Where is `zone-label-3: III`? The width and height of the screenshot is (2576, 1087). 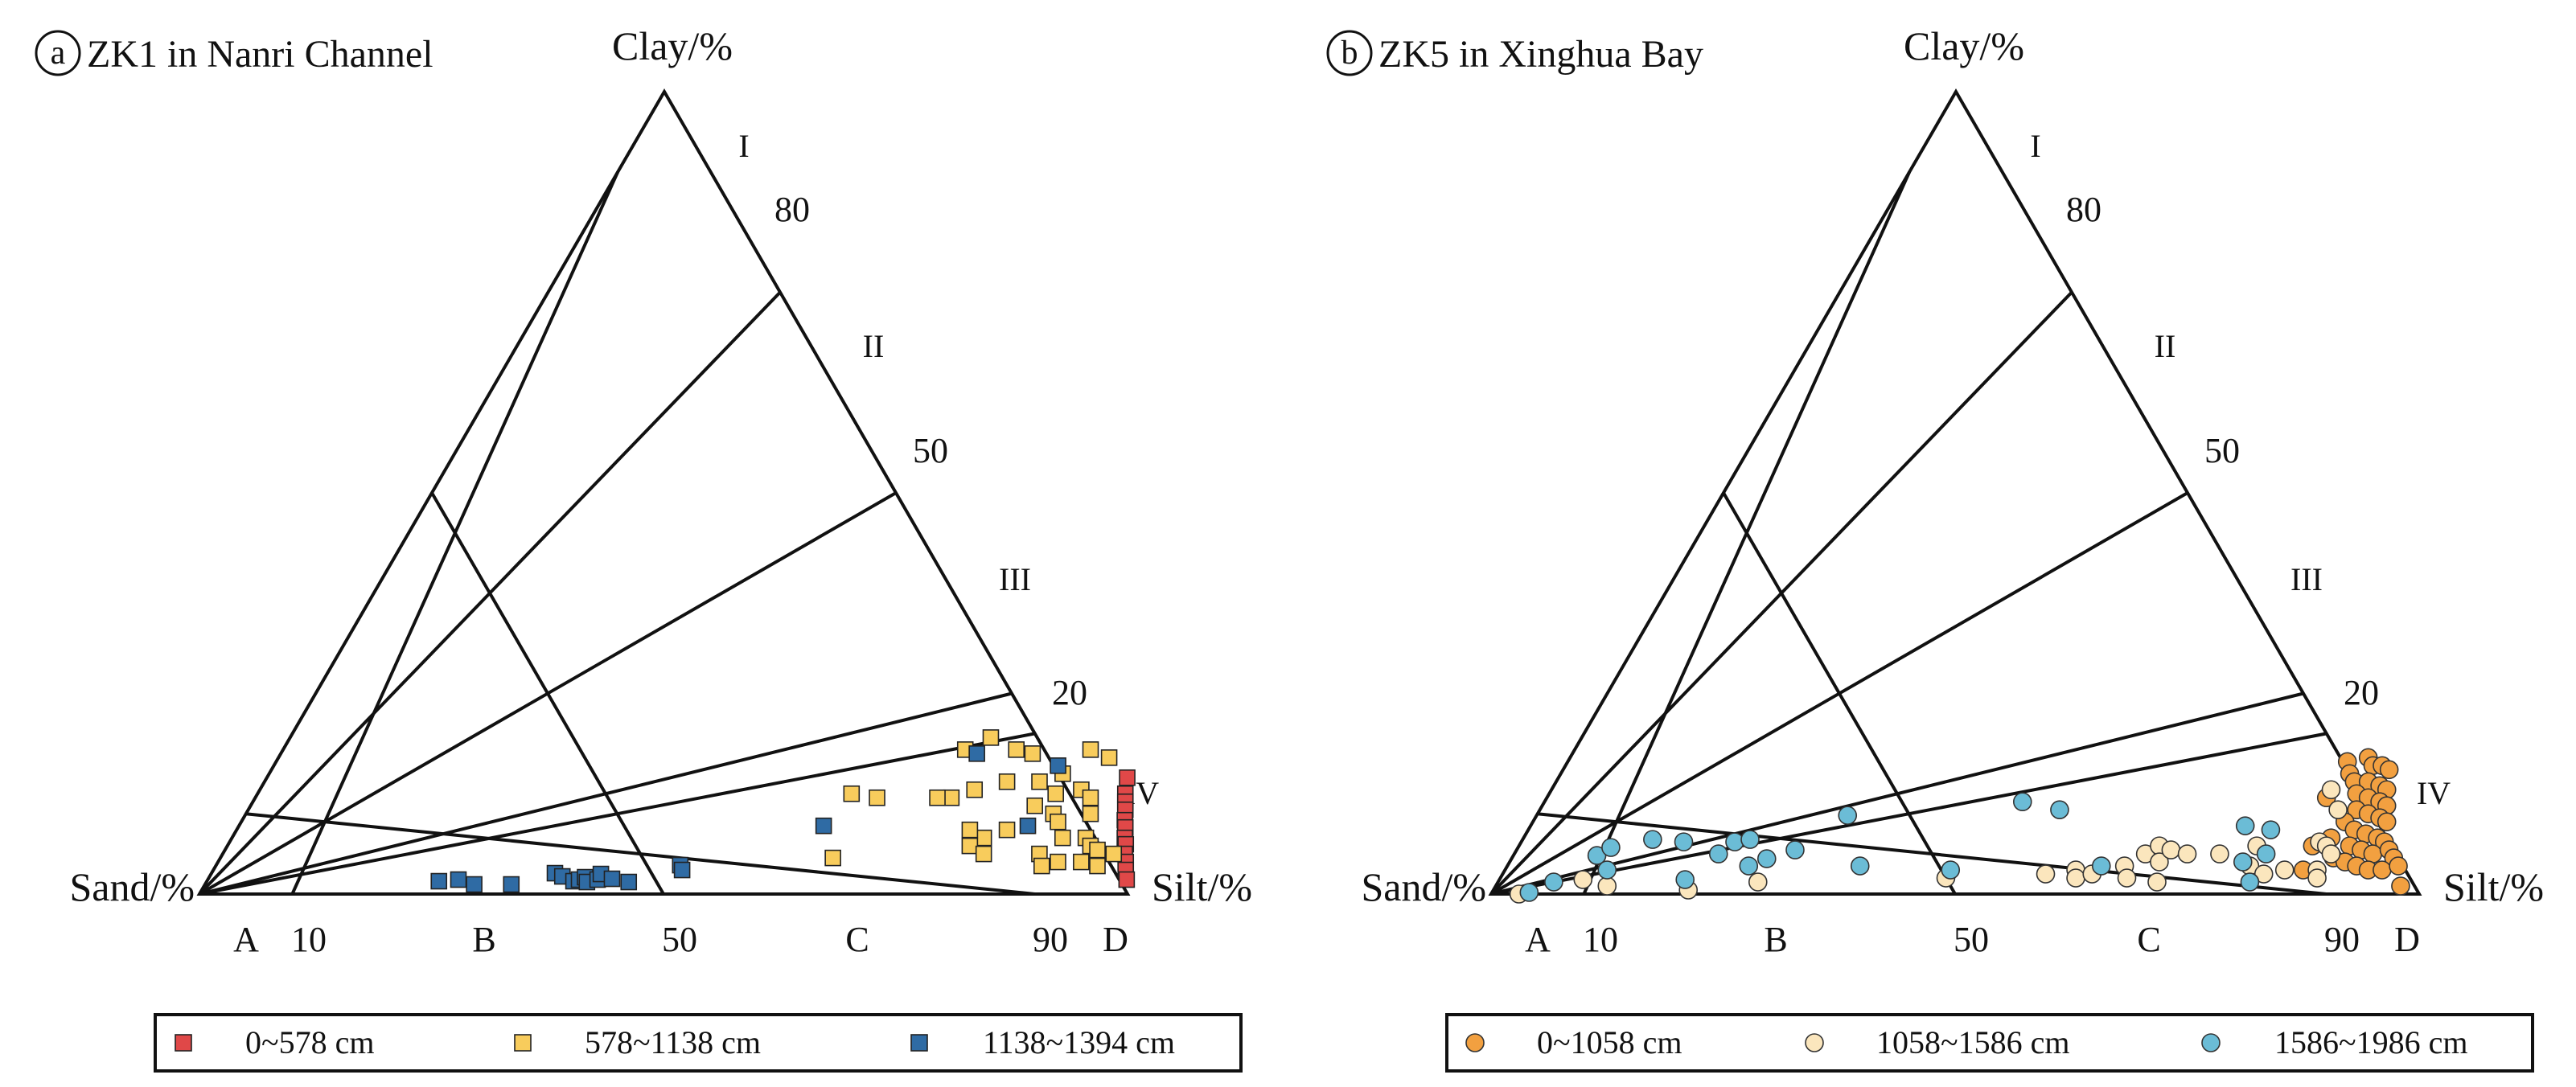 zone-label-3: III is located at coordinates (1015, 579).